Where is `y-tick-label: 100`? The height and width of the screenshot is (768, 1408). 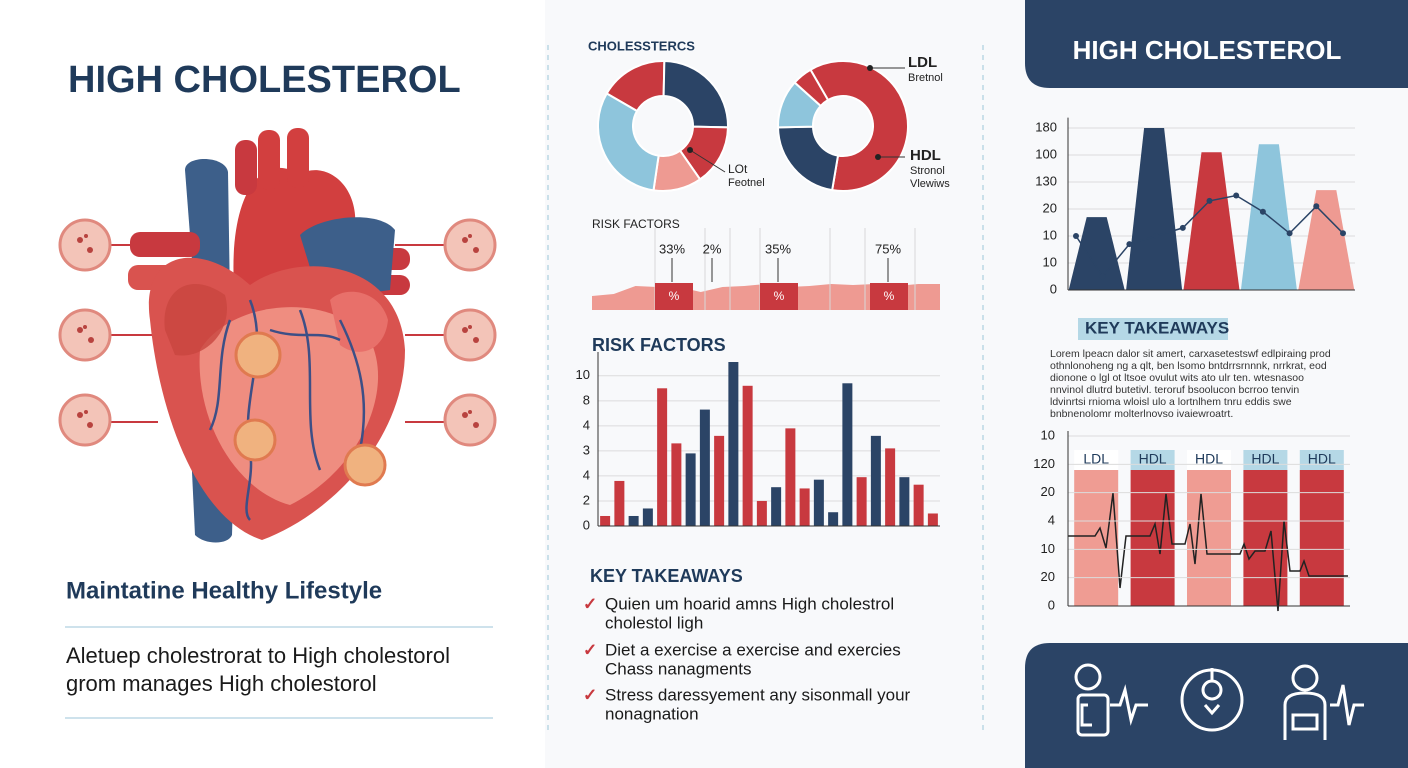
y-tick-label: 100 is located at coordinates (1046, 153).